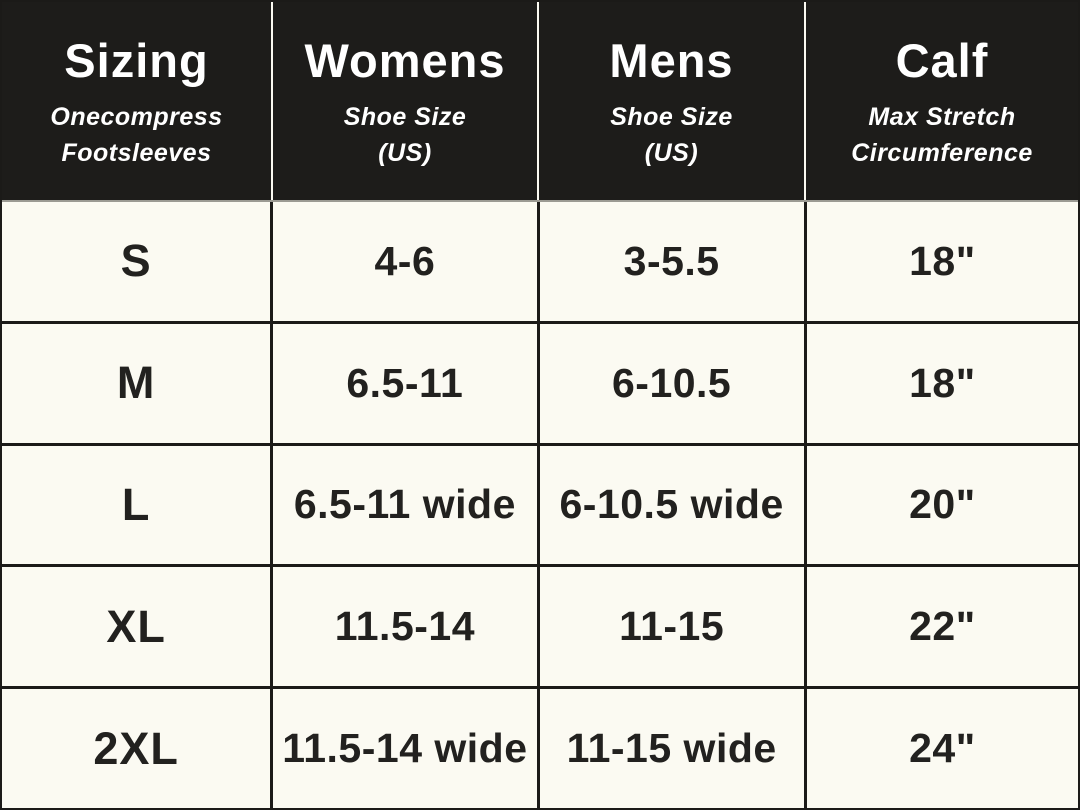 This screenshot has height=810, width=1080. I want to click on cell-womens-xl: 11.5-14, so click(405, 627).